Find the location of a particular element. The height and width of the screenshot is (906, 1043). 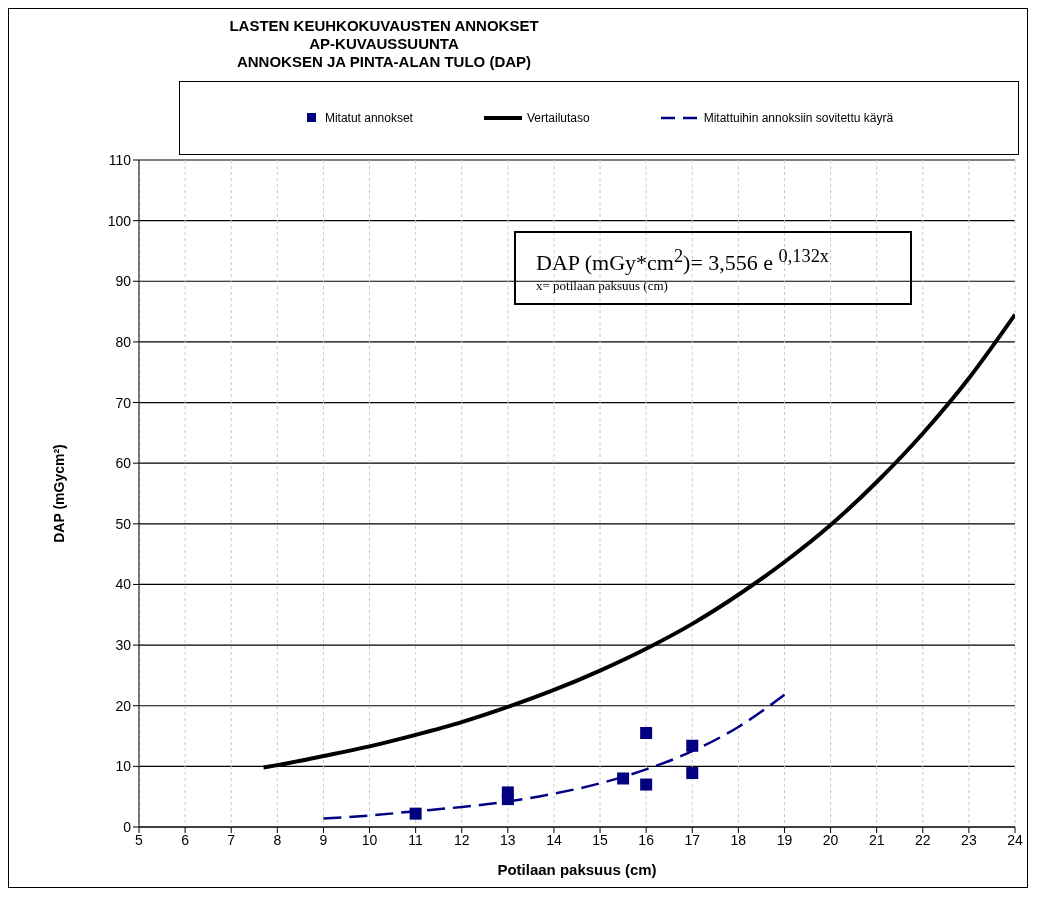

x-tick-label: 13 is located at coordinates (508, 839).